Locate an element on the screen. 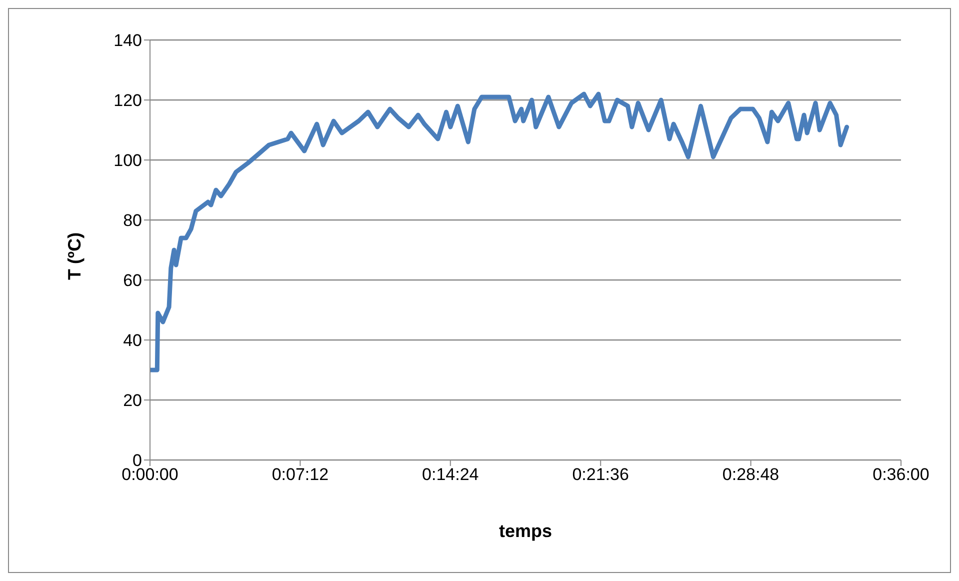 Image resolution: width=959 pixels, height=581 pixels. x-tick-label: 0:00:00 is located at coordinates (150, 474).